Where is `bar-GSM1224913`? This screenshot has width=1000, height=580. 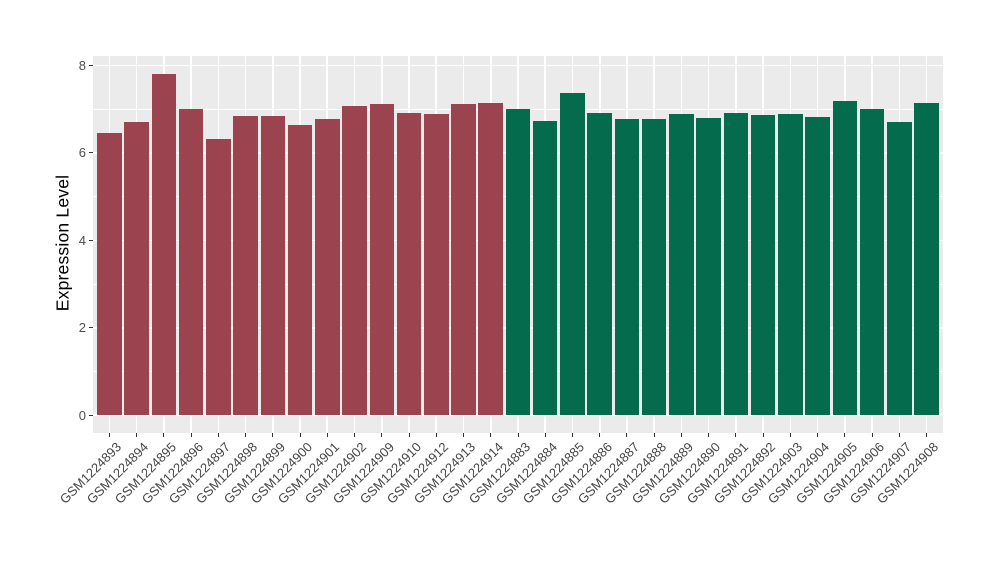 bar-GSM1224913 is located at coordinates (463, 259).